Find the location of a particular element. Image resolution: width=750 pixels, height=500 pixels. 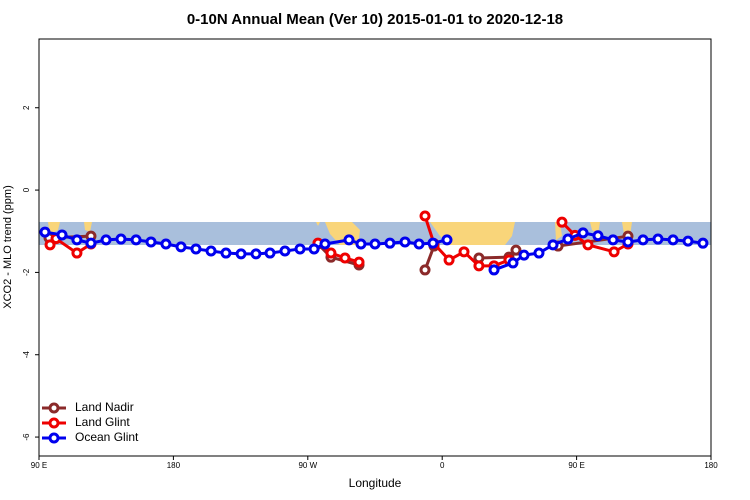

map-band is located at coordinates (375, 233).